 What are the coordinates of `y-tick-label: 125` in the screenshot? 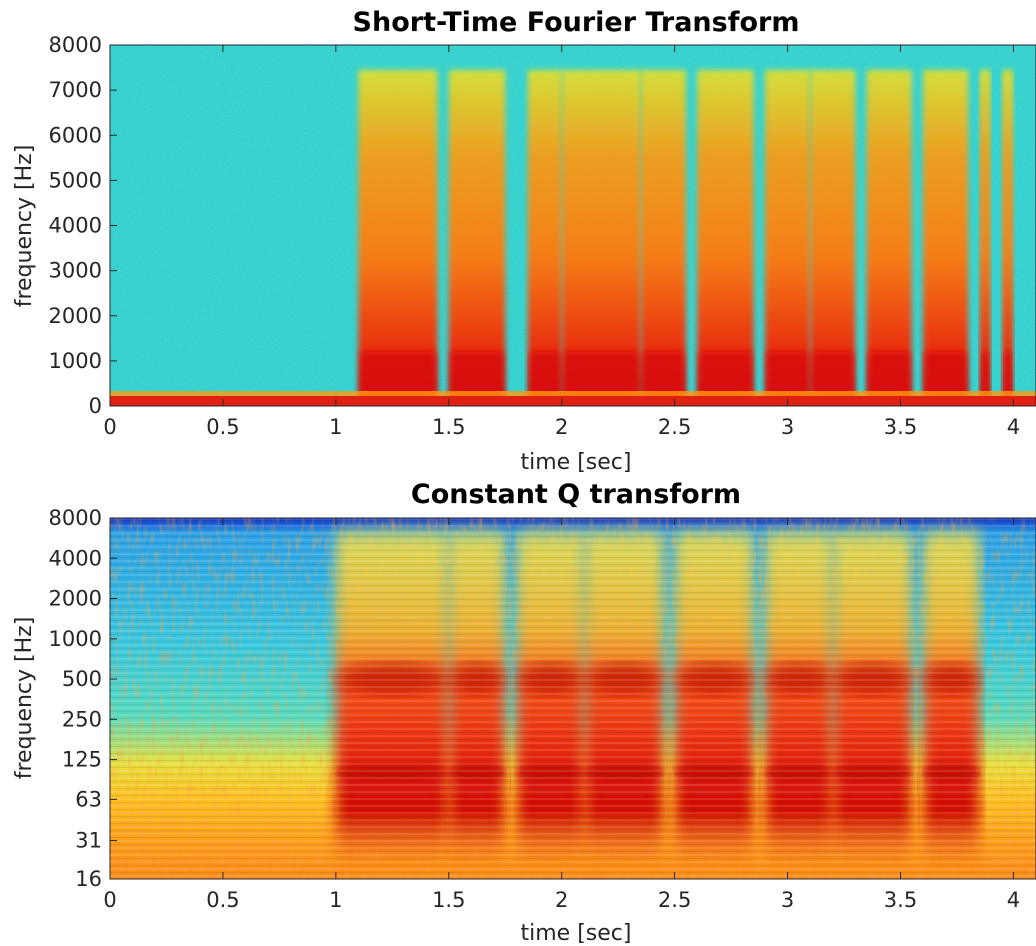 It's located at (82, 760).